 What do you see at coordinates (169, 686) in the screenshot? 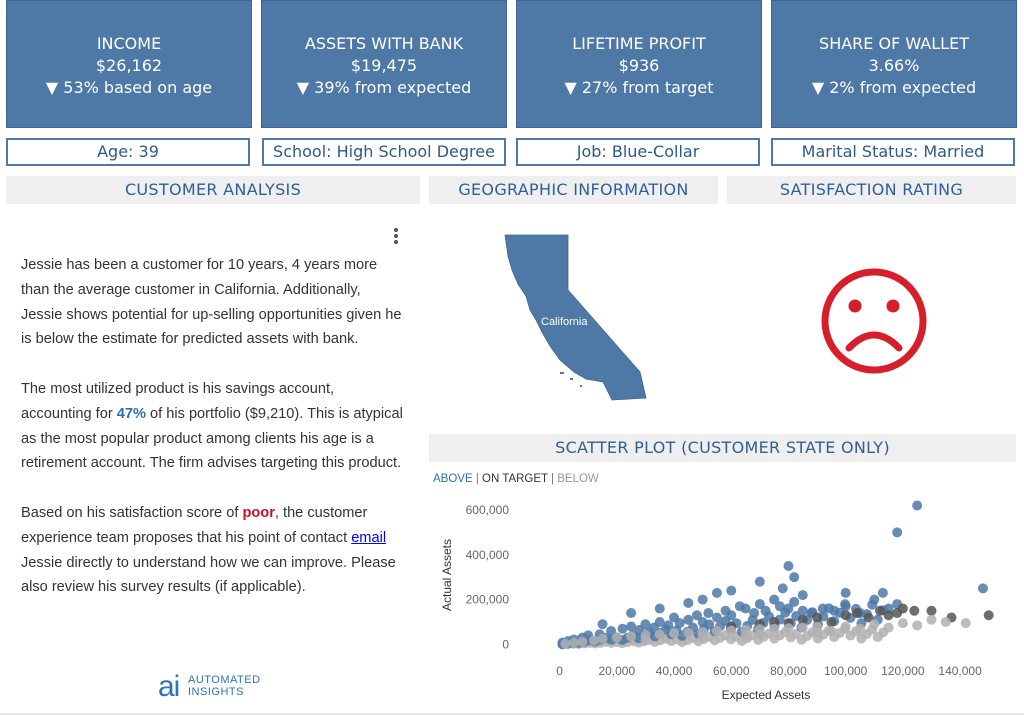
I see `logo-mark: ai` at bounding box center [169, 686].